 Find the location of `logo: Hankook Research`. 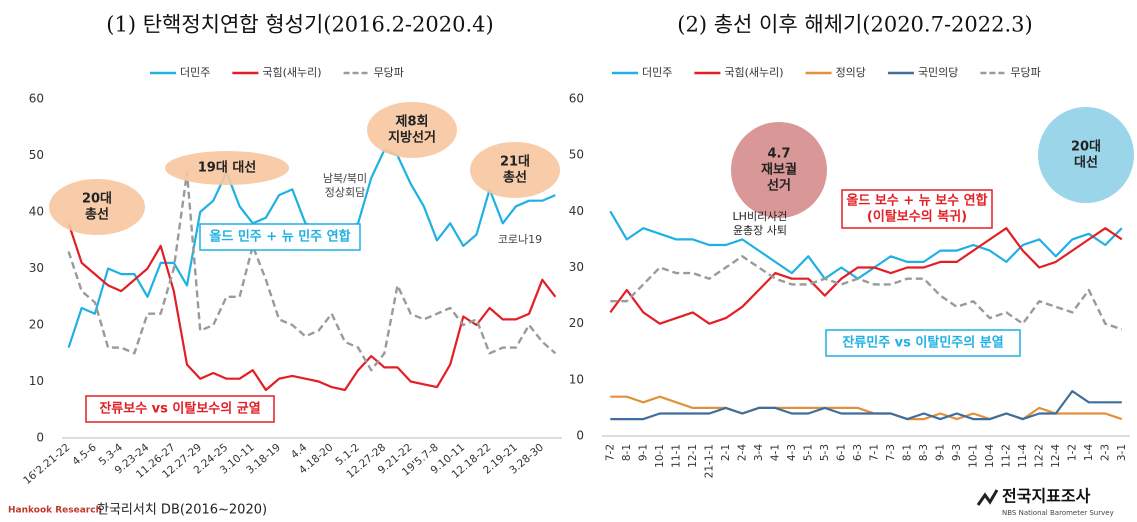

logo: Hankook Research is located at coordinates (55, 511).